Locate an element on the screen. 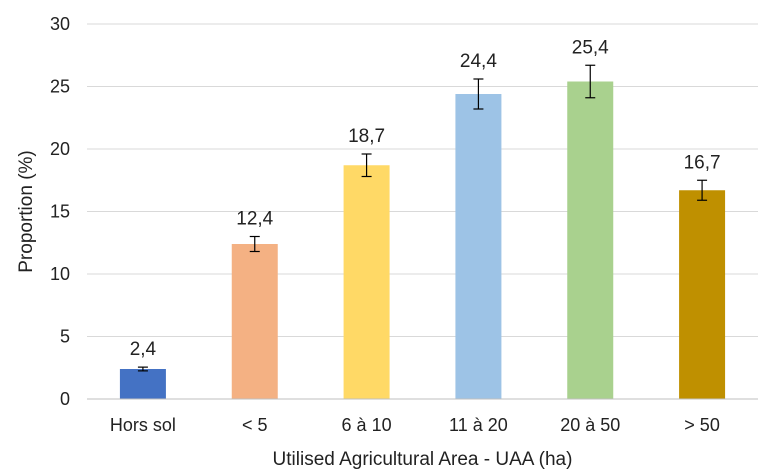  data-label: 18,7 is located at coordinates (366, 136).